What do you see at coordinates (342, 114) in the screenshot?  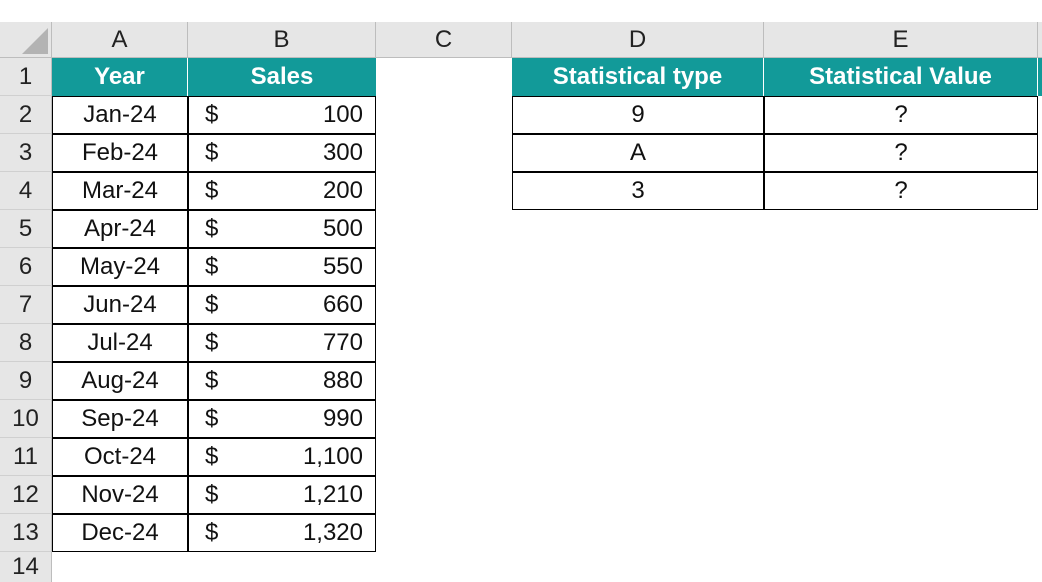 I see `sales-amount: 100` at bounding box center [342, 114].